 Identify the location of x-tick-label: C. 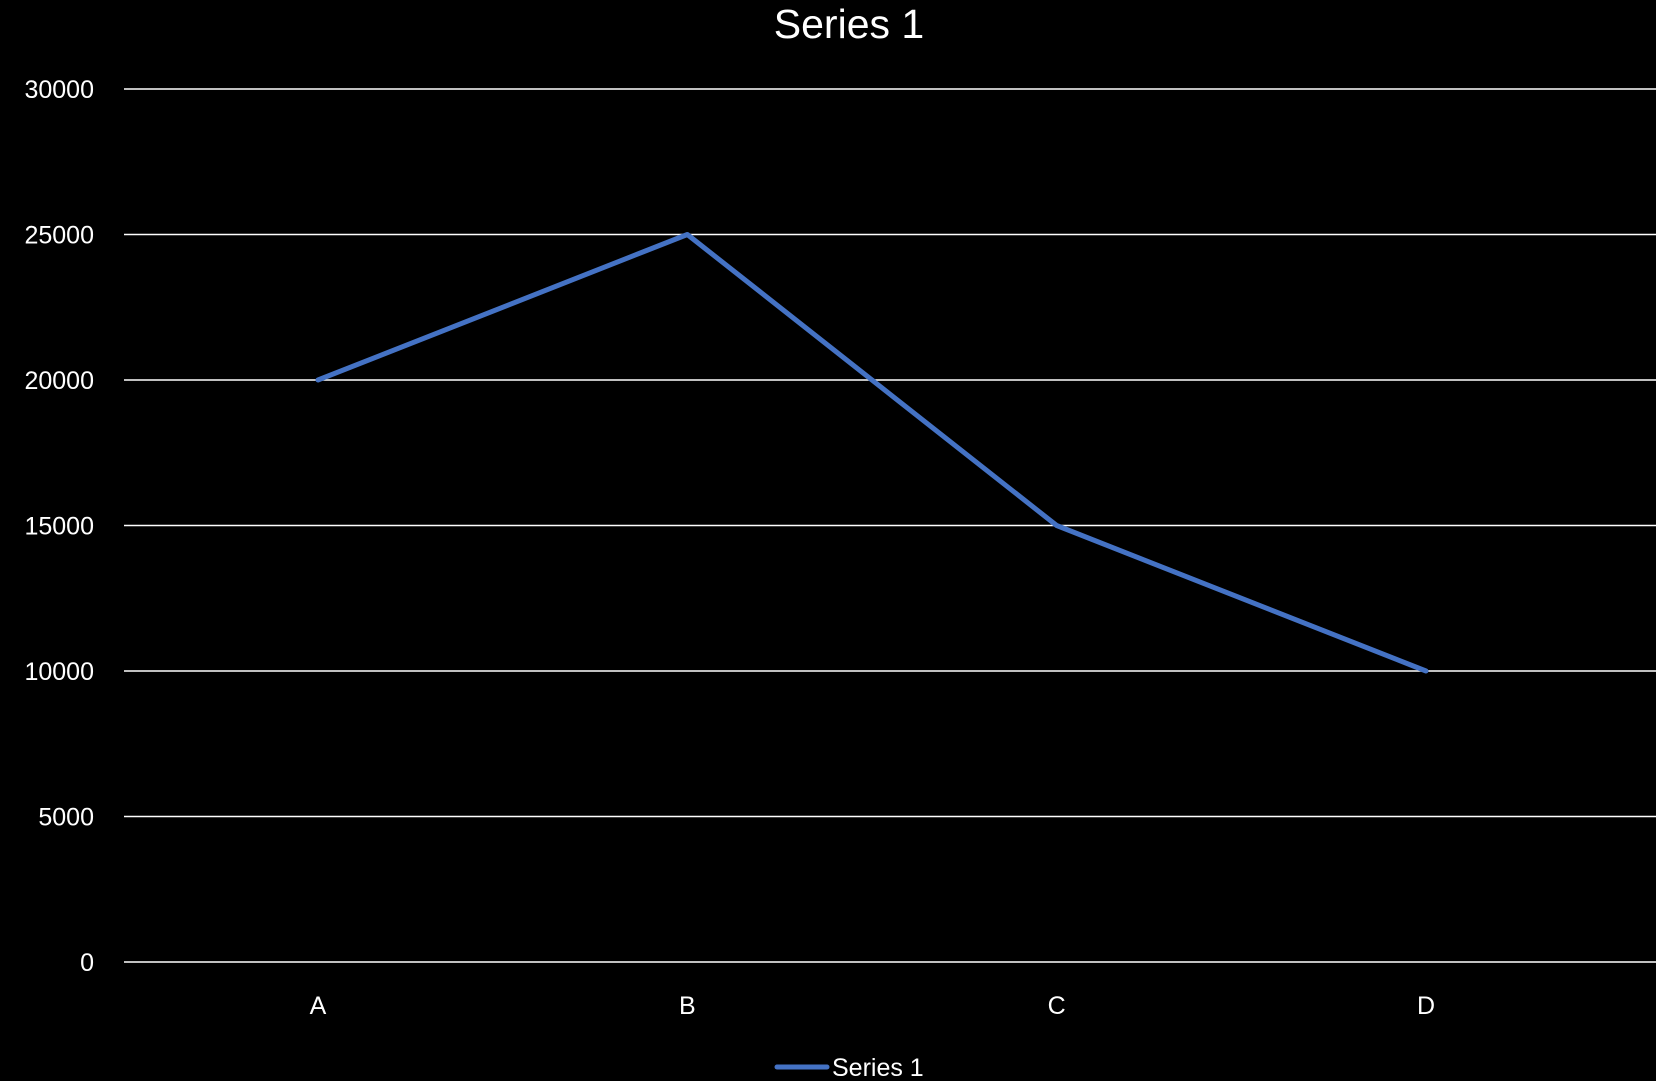
(1057, 1006).